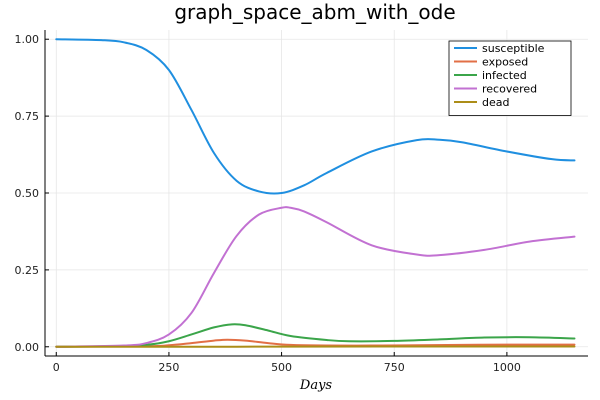 Image resolution: width=600 pixels, height=400 pixels. Describe the element at coordinates (27, 270) in the screenshot. I see `y-tick-label: 0.25` at that location.